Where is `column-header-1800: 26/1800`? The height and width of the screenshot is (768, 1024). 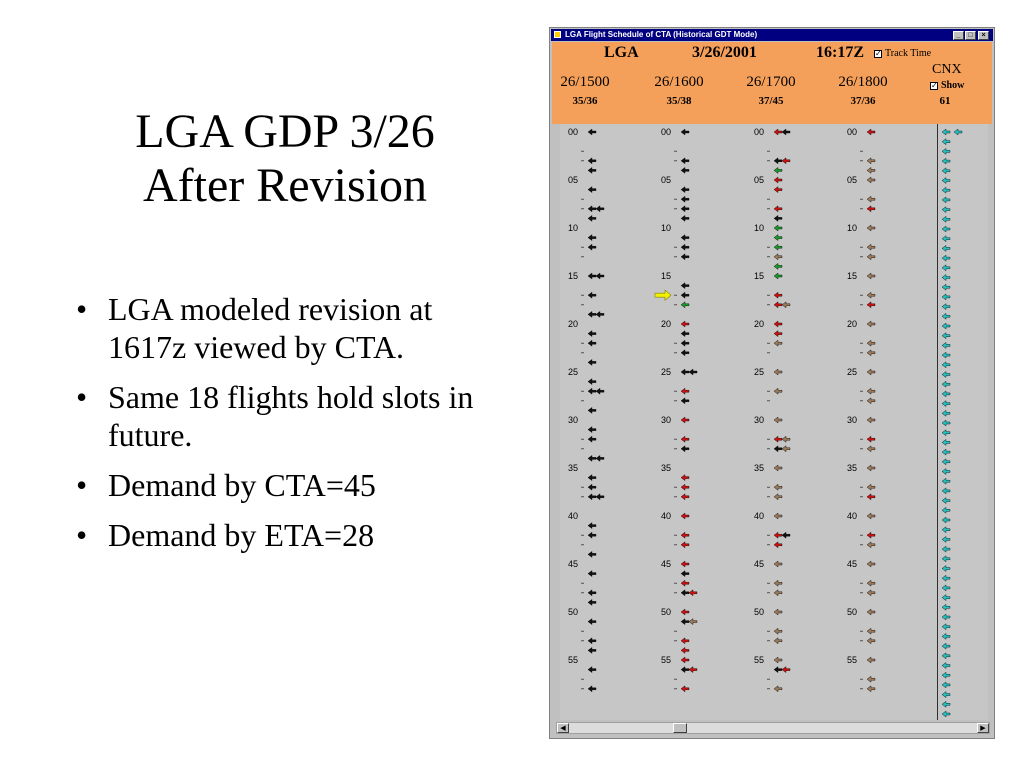 column-header-1800: 26/1800 is located at coordinates (863, 82).